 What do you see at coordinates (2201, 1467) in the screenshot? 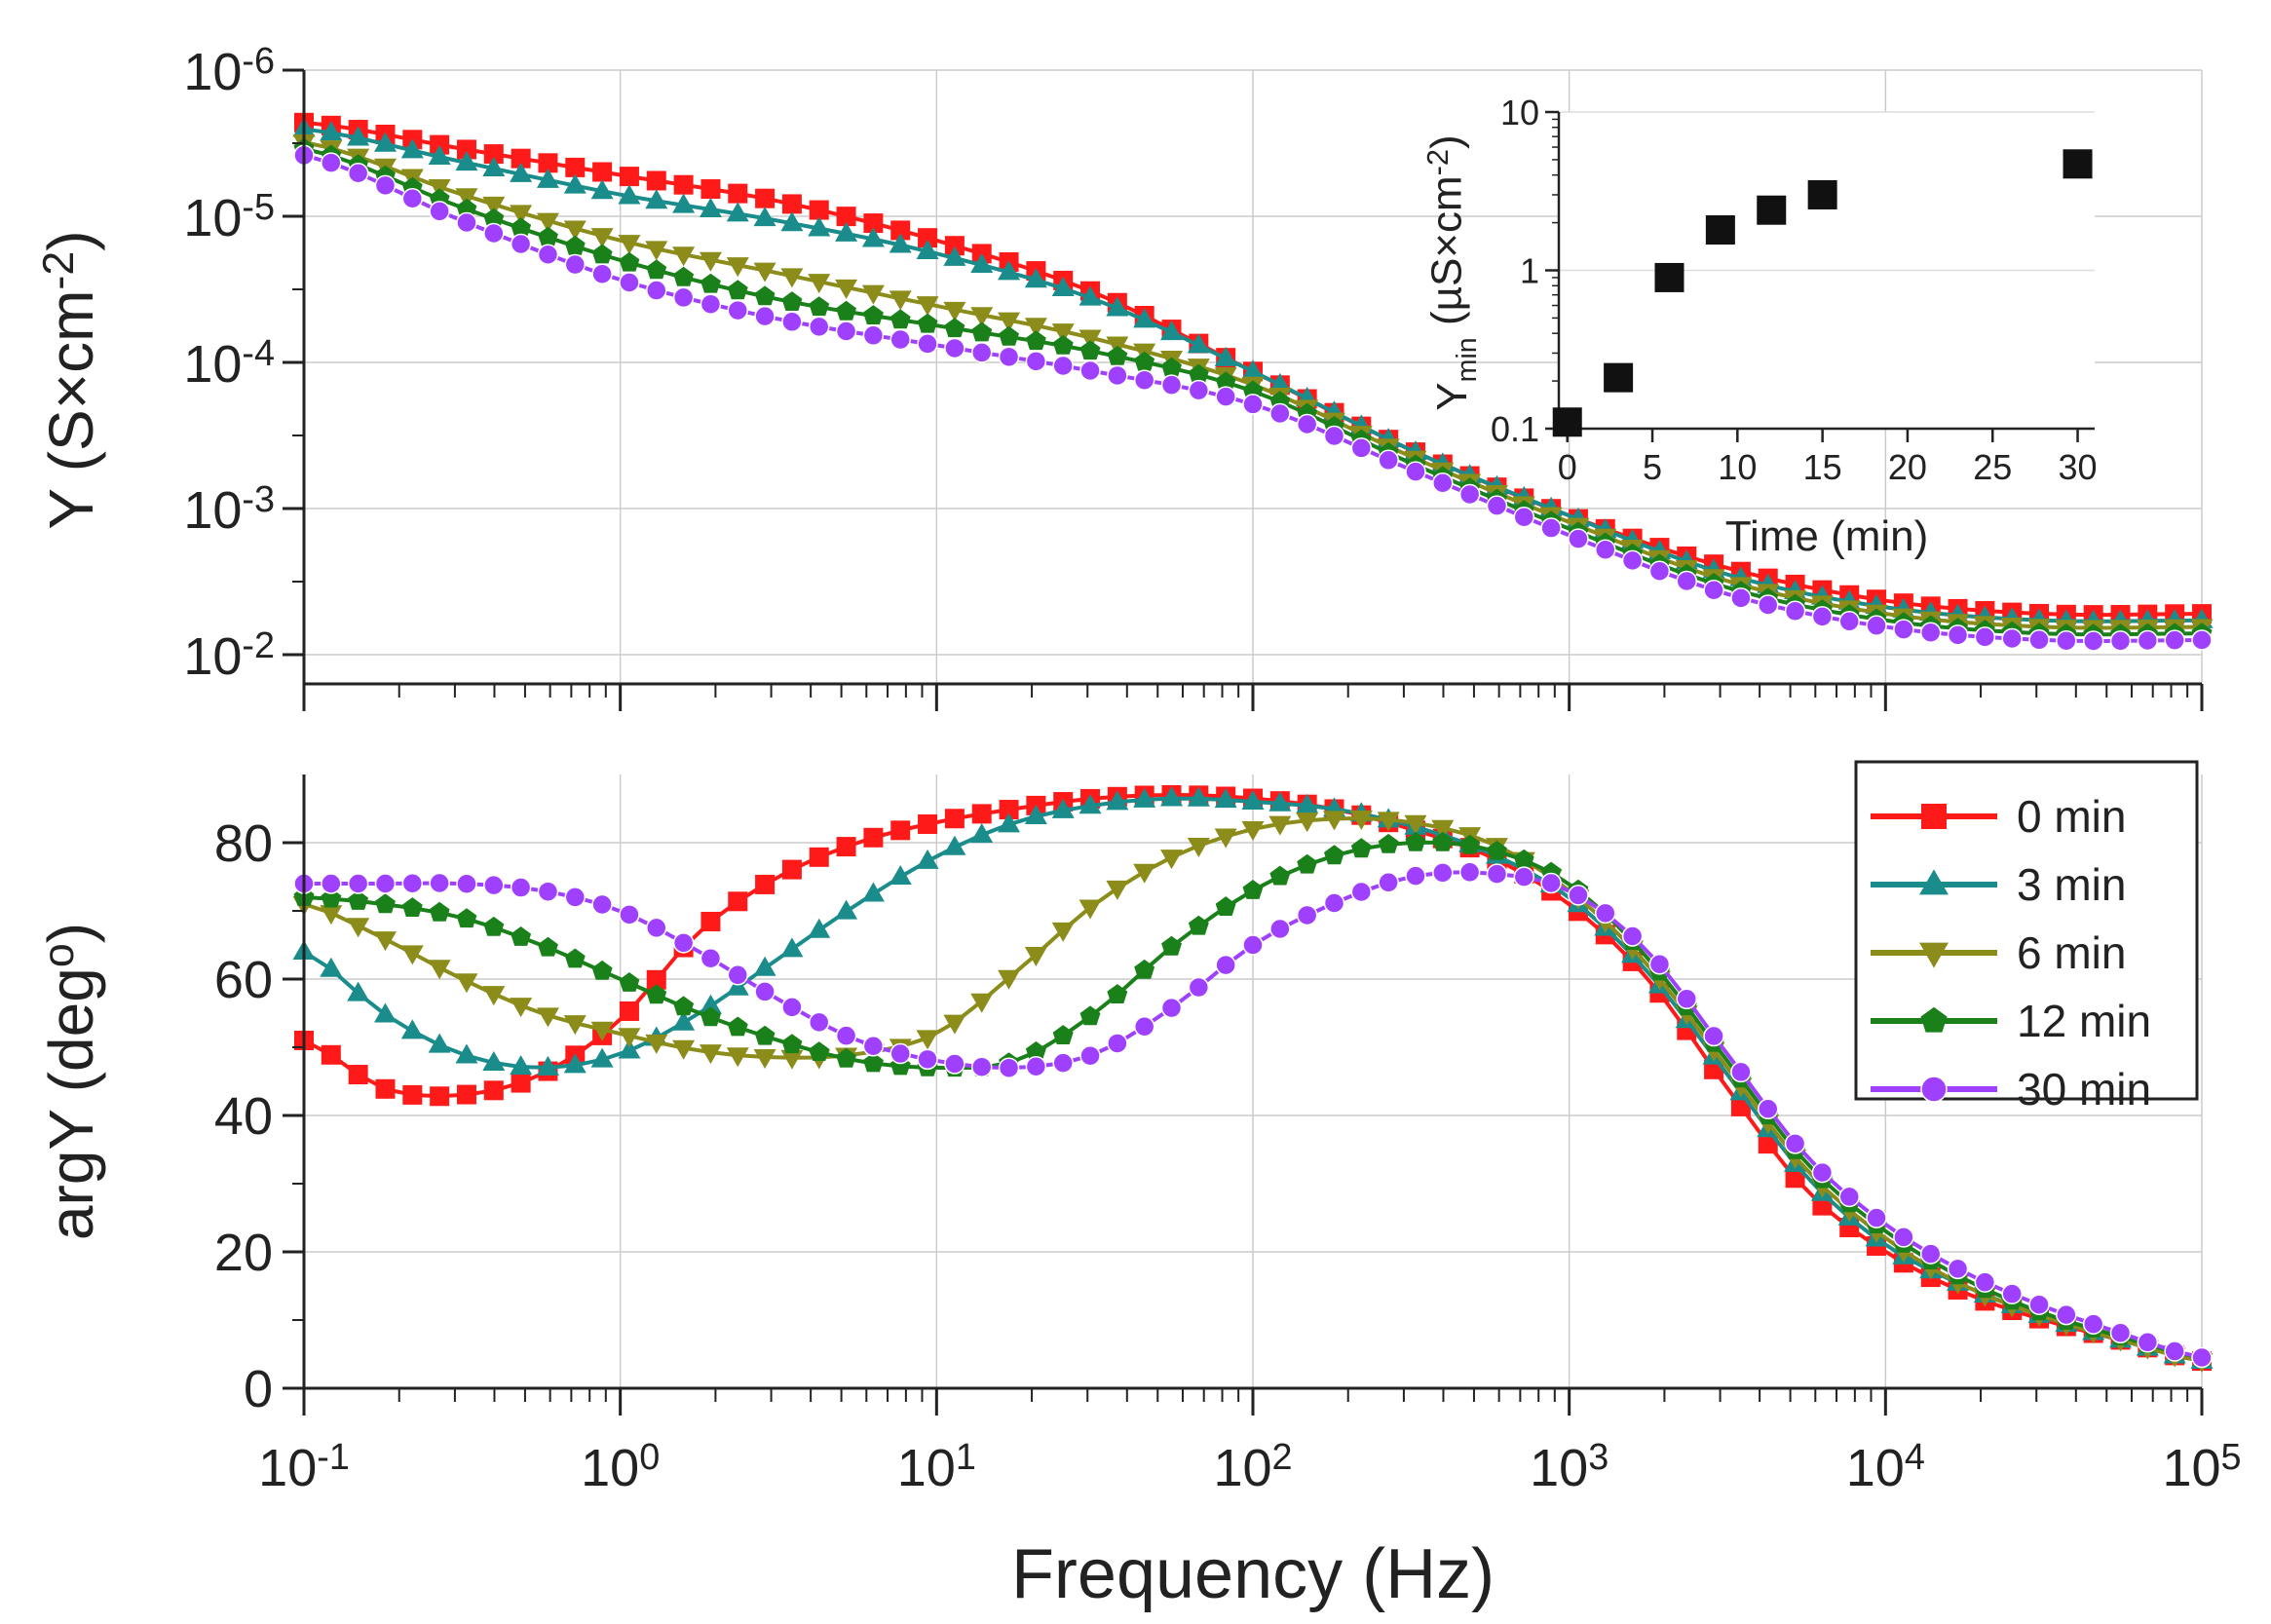
I see `x-tick-label: 105` at bounding box center [2201, 1467].